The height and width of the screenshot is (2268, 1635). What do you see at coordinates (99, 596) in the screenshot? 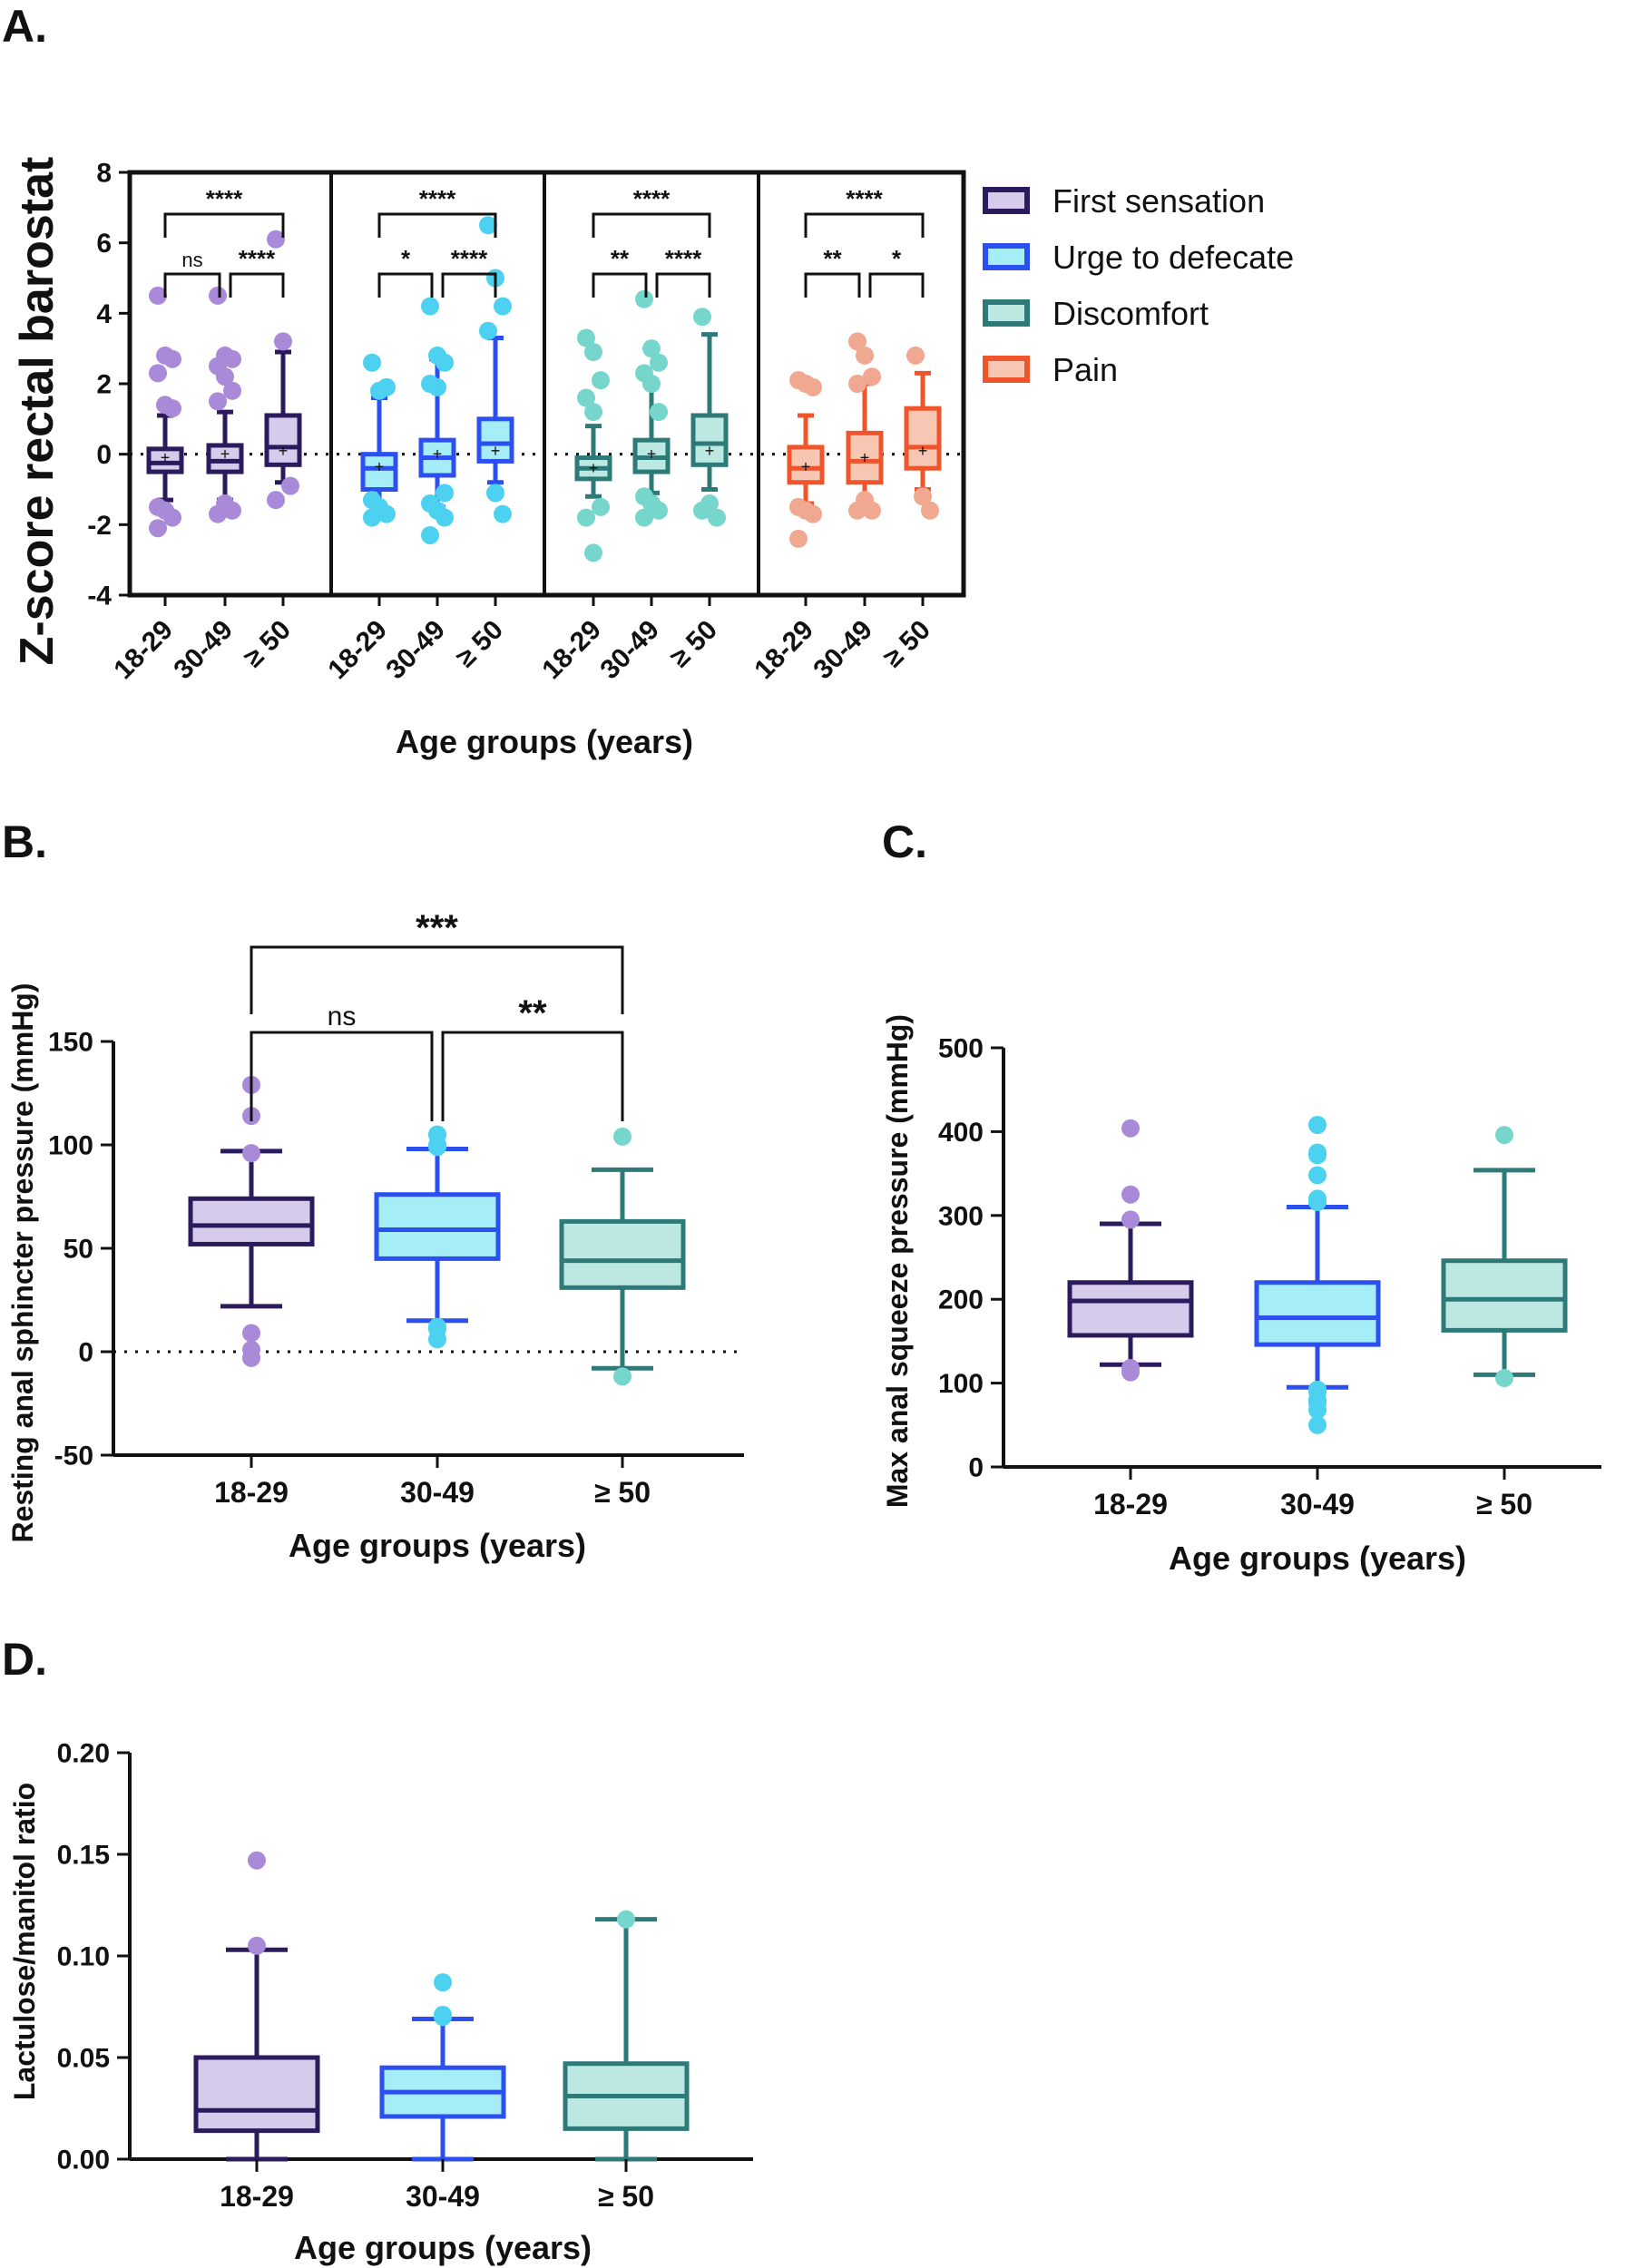
I see `y-tick-label: -4` at bounding box center [99, 596].